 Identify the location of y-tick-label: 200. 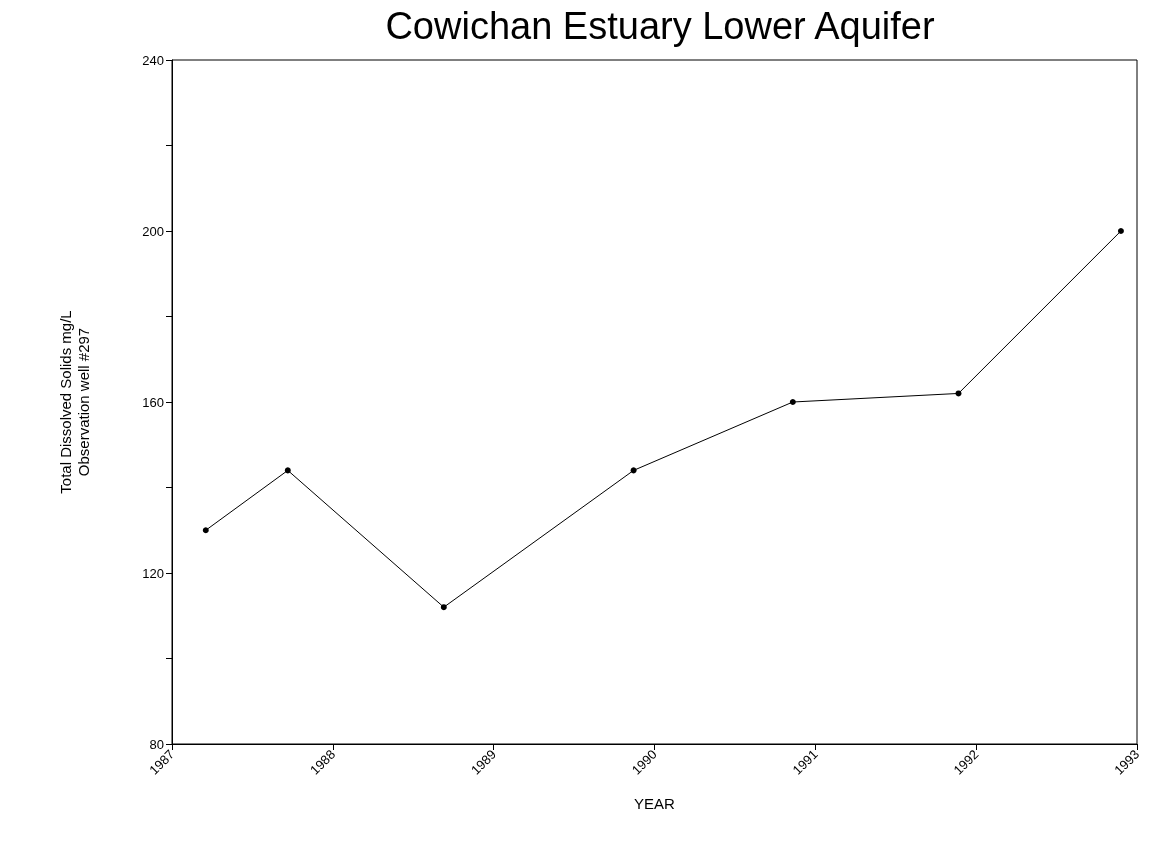
(153, 231).